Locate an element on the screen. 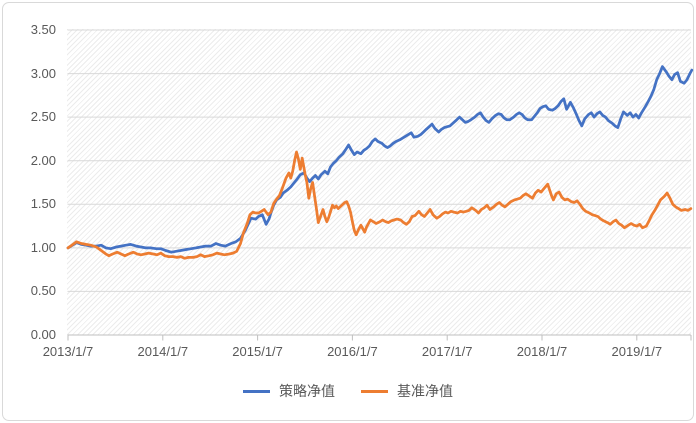 Image resolution: width=696 pixels, height=423 pixels. y-tick-label: 0.50 is located at coordinates (43, 291).